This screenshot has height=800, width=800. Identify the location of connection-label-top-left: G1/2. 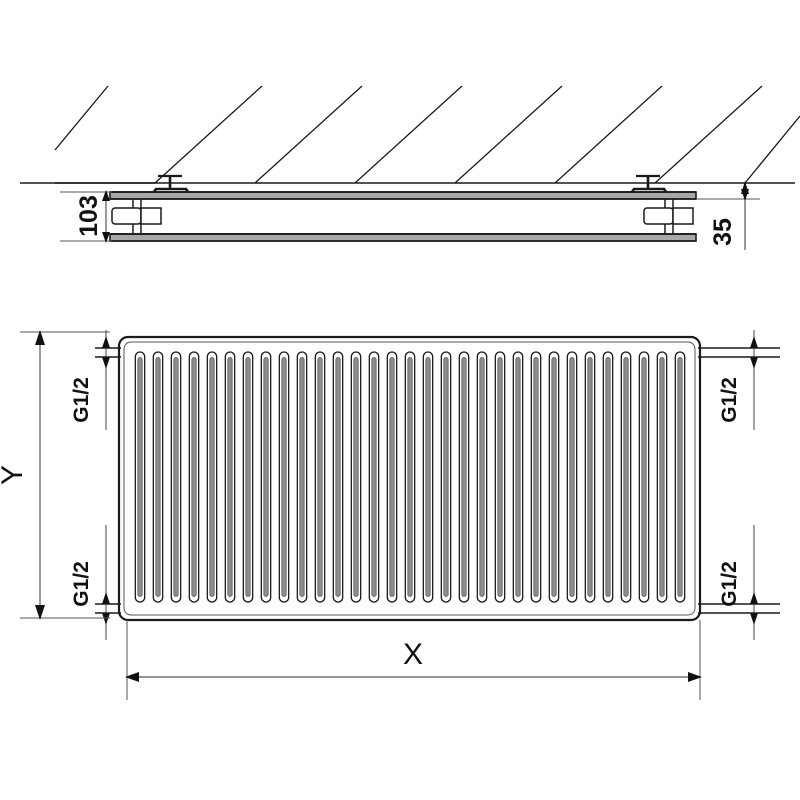
(90, 380).